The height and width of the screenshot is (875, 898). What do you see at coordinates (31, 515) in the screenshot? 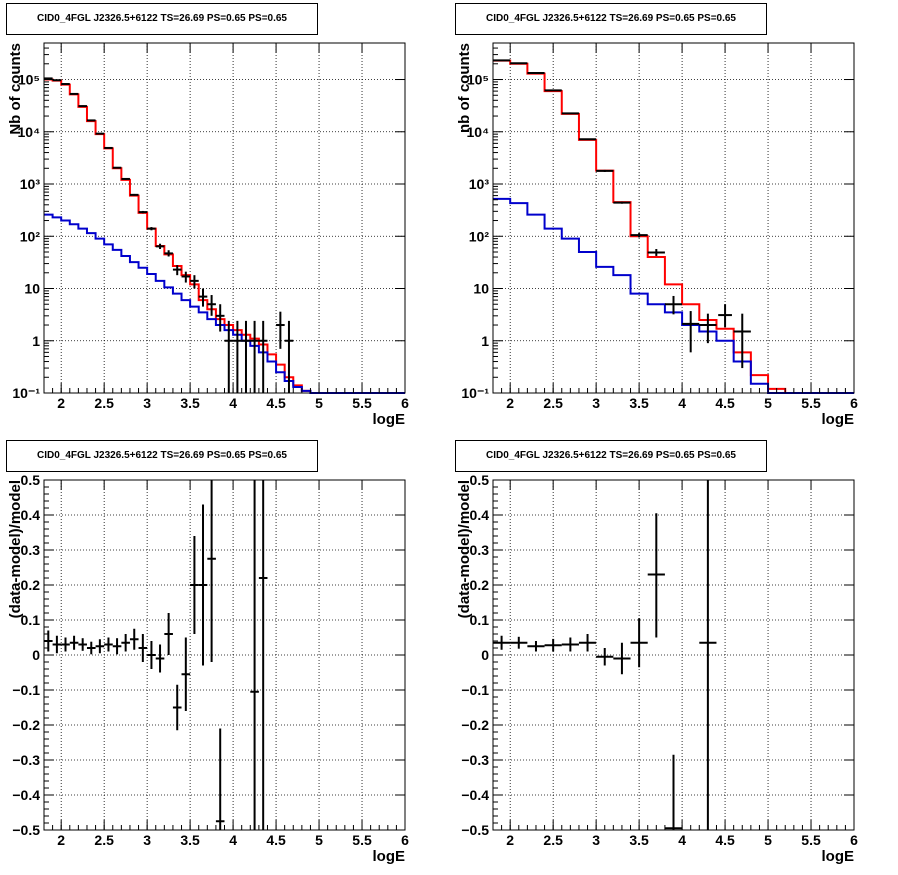
I see `y-tick-label: 0.4` at bounding box center [31, 515].